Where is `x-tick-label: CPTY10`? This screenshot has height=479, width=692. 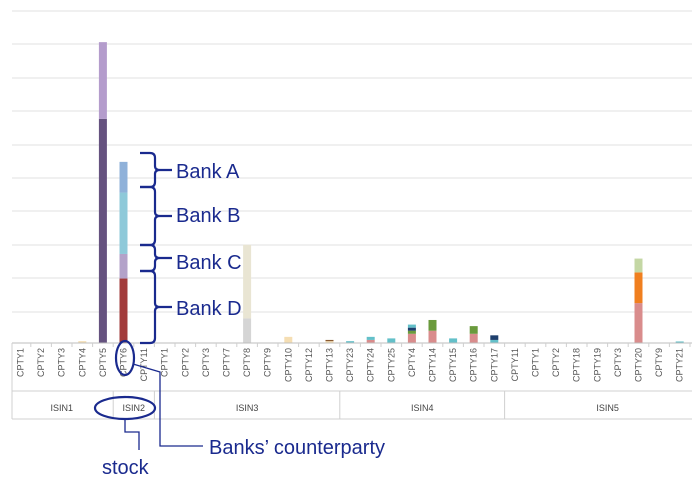
x-tick-label: CPTY10 is located at coordinates (288, 365).